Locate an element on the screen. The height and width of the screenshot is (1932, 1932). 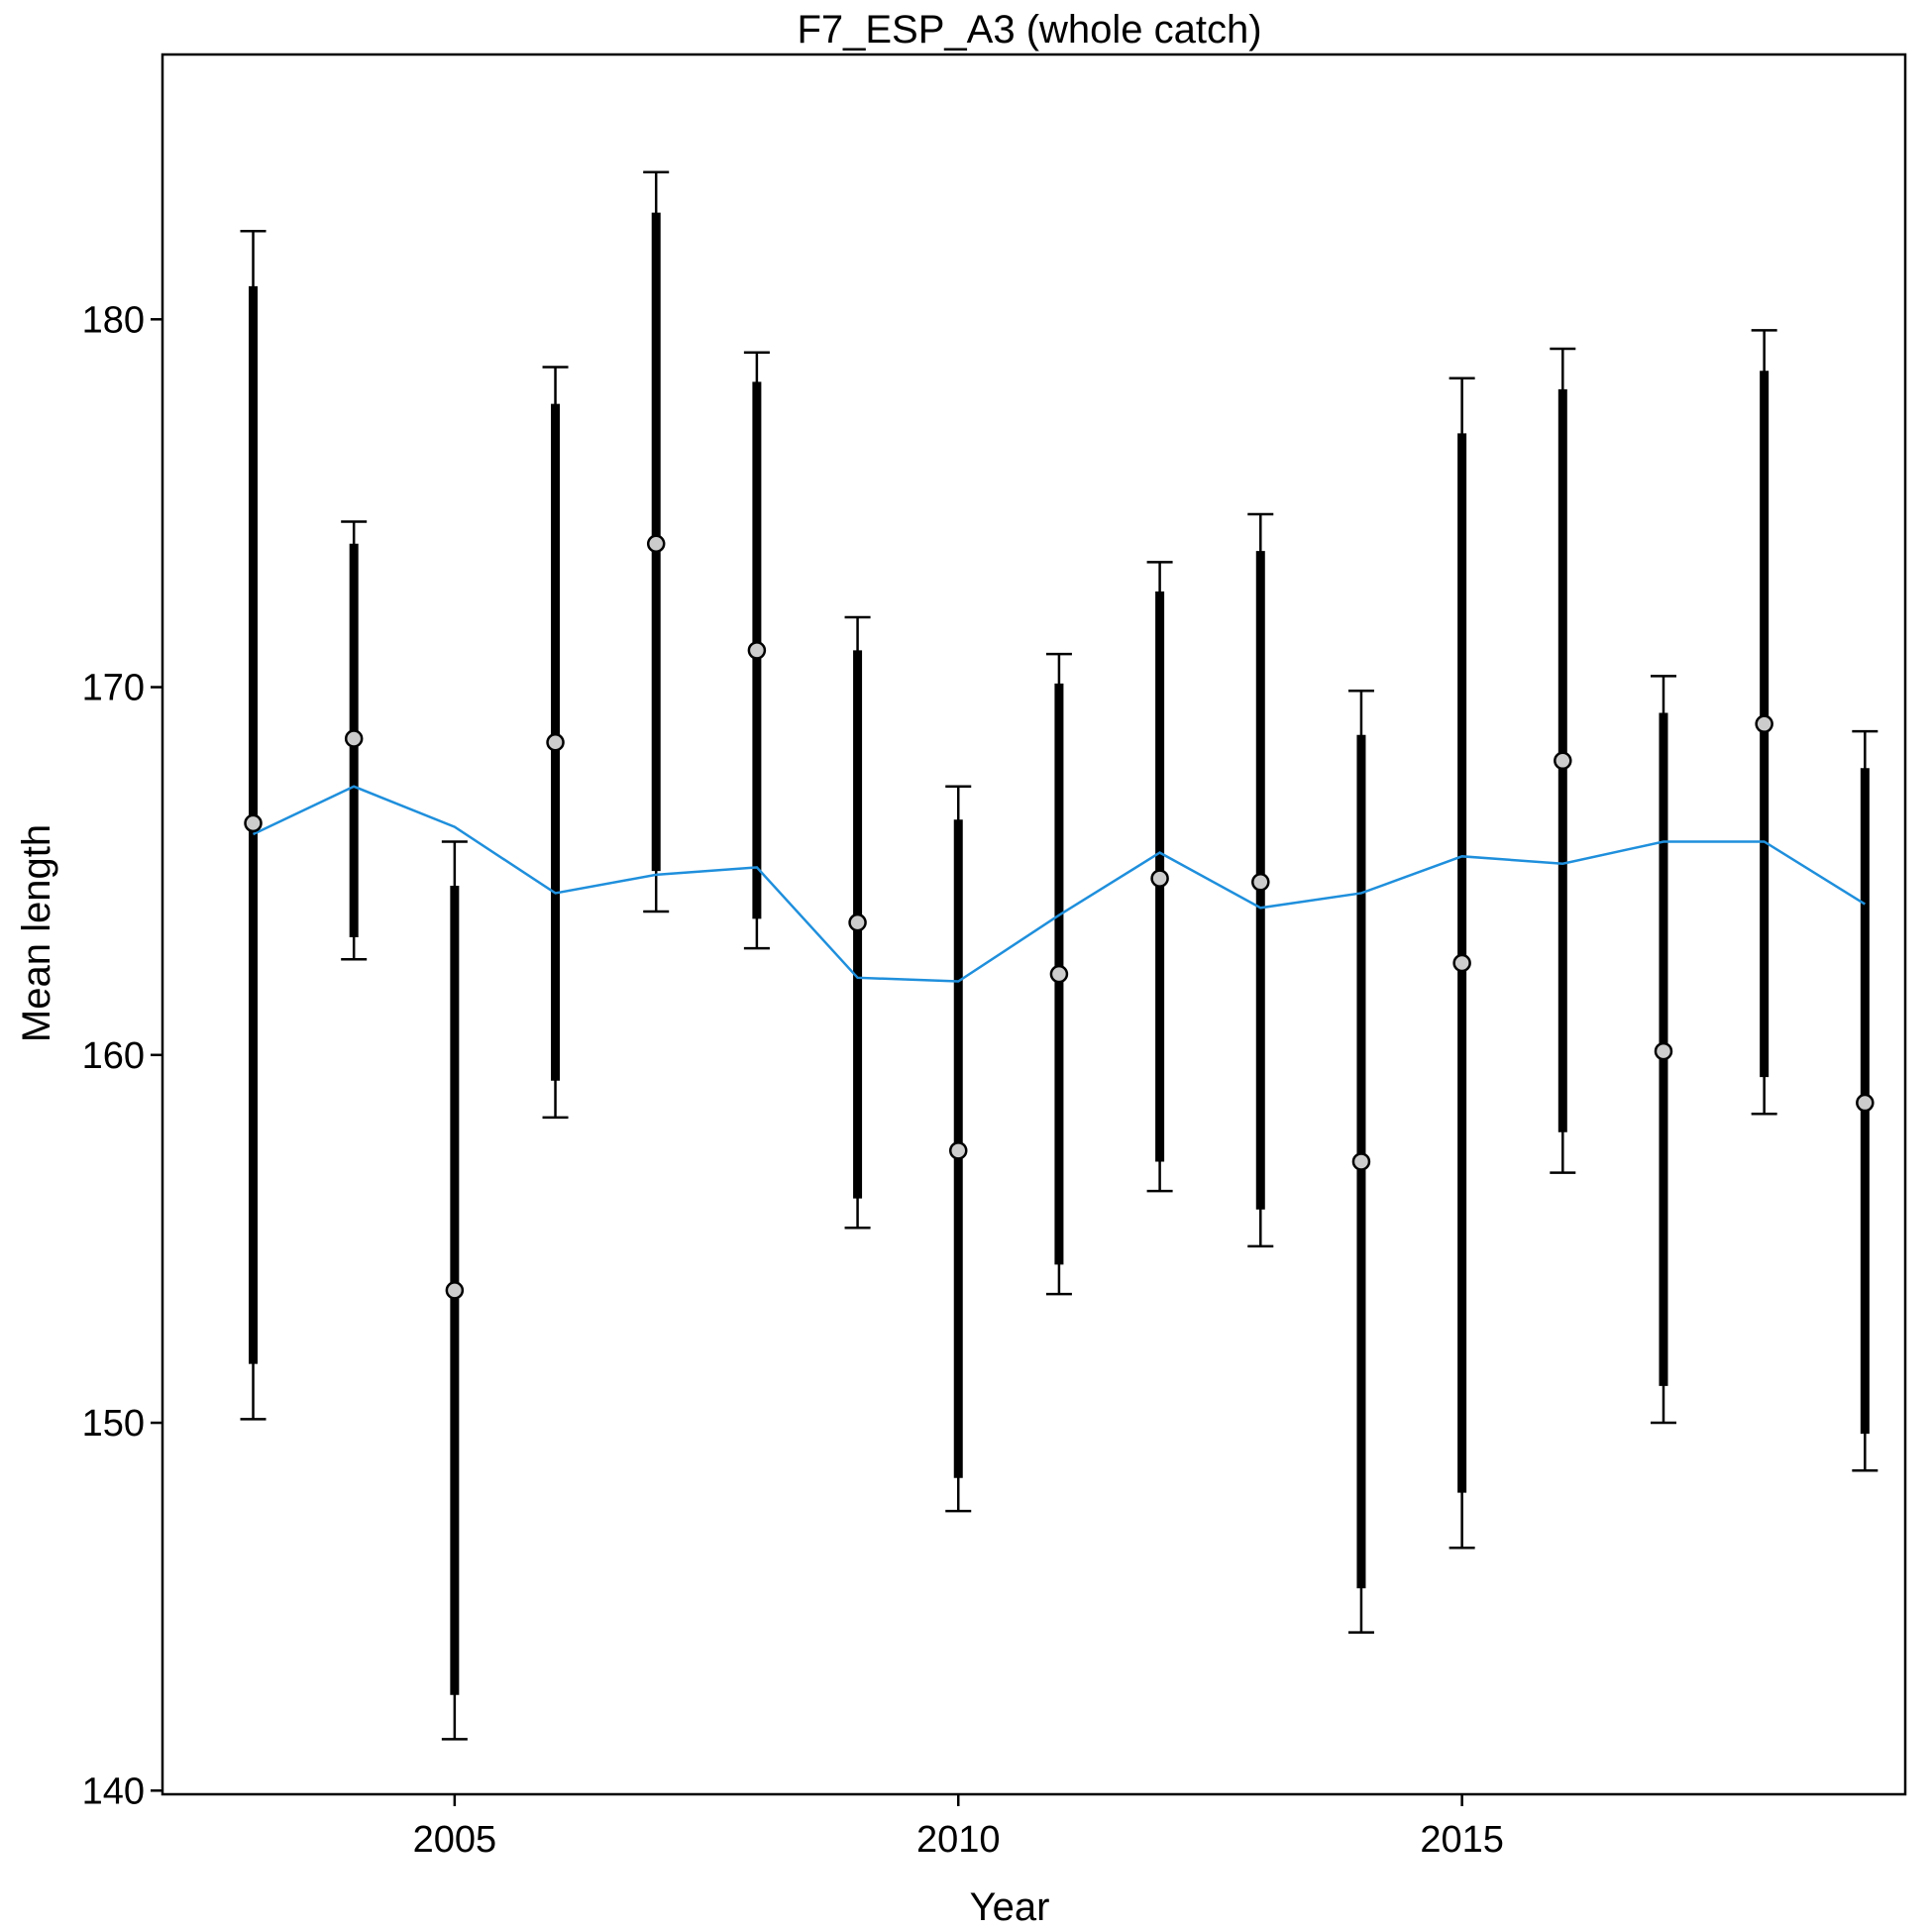
point-2014 is located at coordinates (1361, 1161).